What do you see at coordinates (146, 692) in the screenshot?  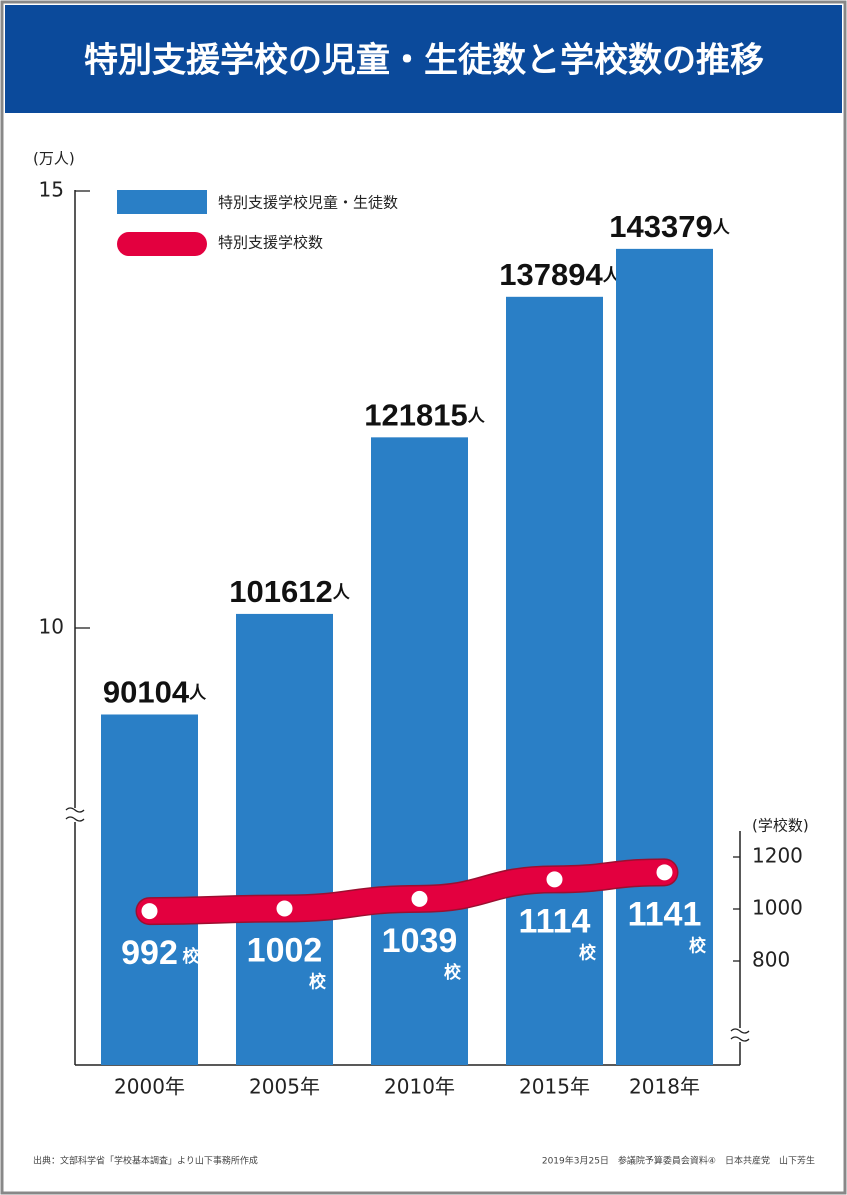 I see `value: 90104` at bounding box center [146, 692].